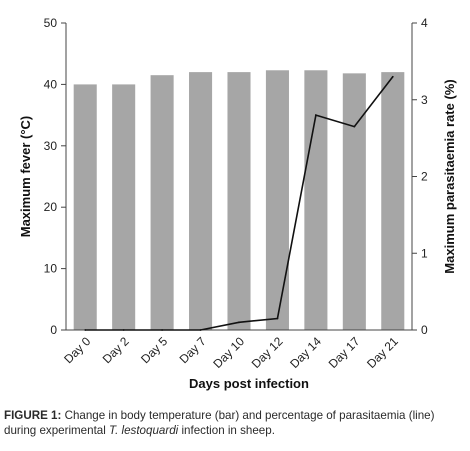 The width and height of the screenshot is (470, 451). Describe the element at coordinates (51, 269) in the screenshot. I see `y-tick-label: 10` at that location.